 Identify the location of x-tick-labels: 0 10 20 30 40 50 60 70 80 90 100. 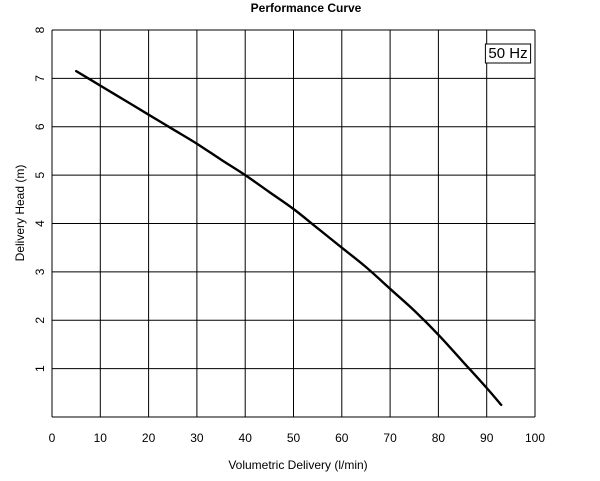
(297, 438).